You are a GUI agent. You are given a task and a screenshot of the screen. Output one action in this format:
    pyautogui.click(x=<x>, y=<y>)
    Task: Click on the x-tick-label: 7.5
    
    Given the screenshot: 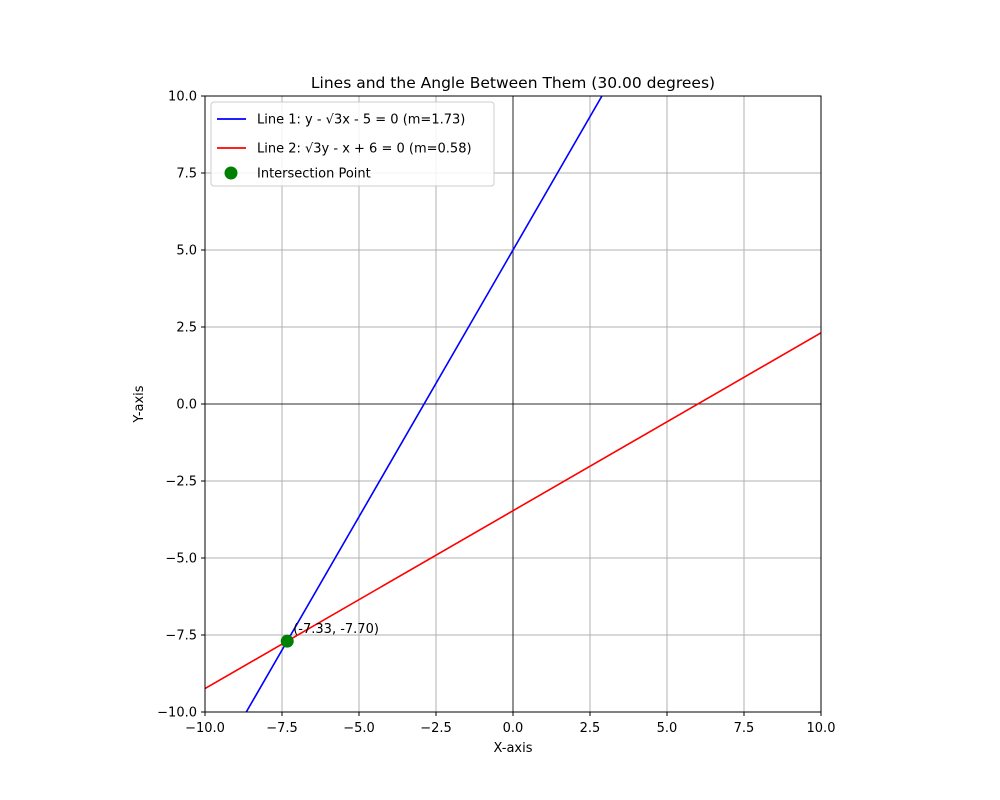 What is the action you would take?
    pyautogui.click(x=744, y=728)
    